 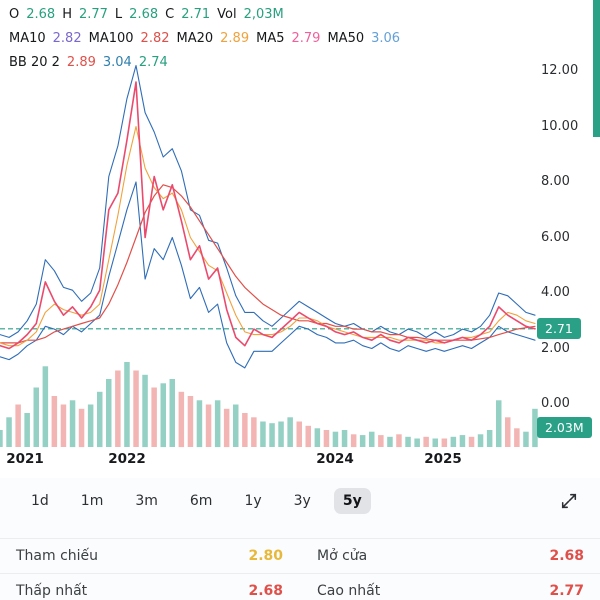 I want to click on timeframe-1m: 1m, so click(x=92, y=501).